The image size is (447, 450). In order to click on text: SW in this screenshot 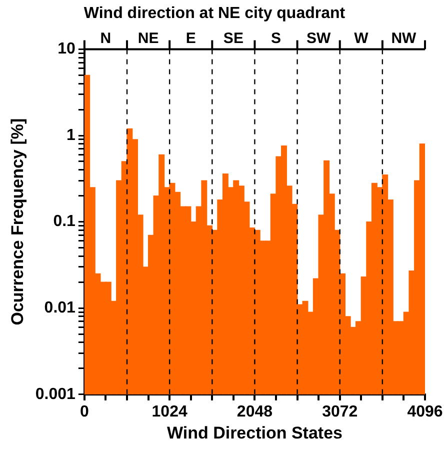, I will do `click(319, 38)`.